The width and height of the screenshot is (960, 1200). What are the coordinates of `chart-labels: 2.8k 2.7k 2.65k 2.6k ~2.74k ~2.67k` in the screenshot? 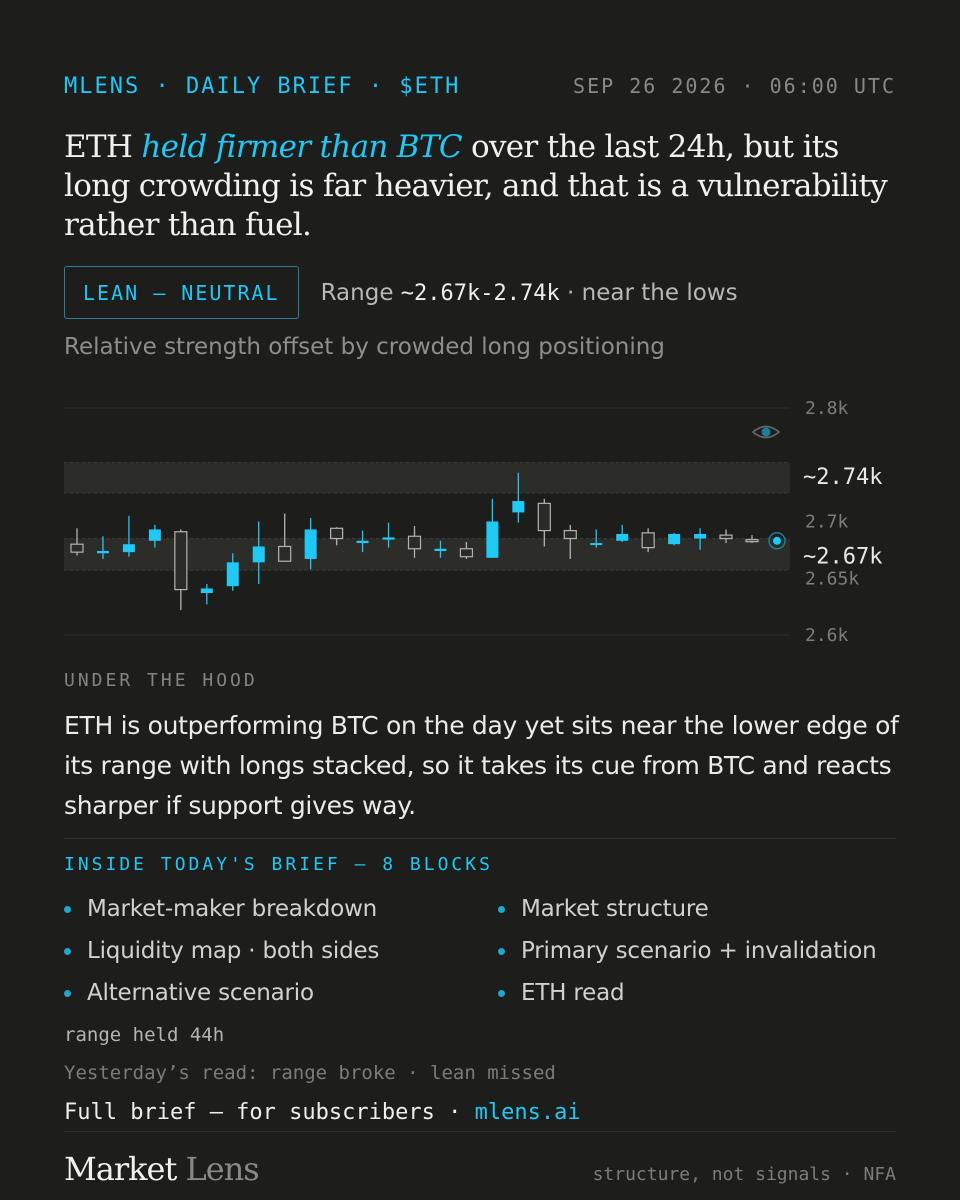 It's located at (842, 522).